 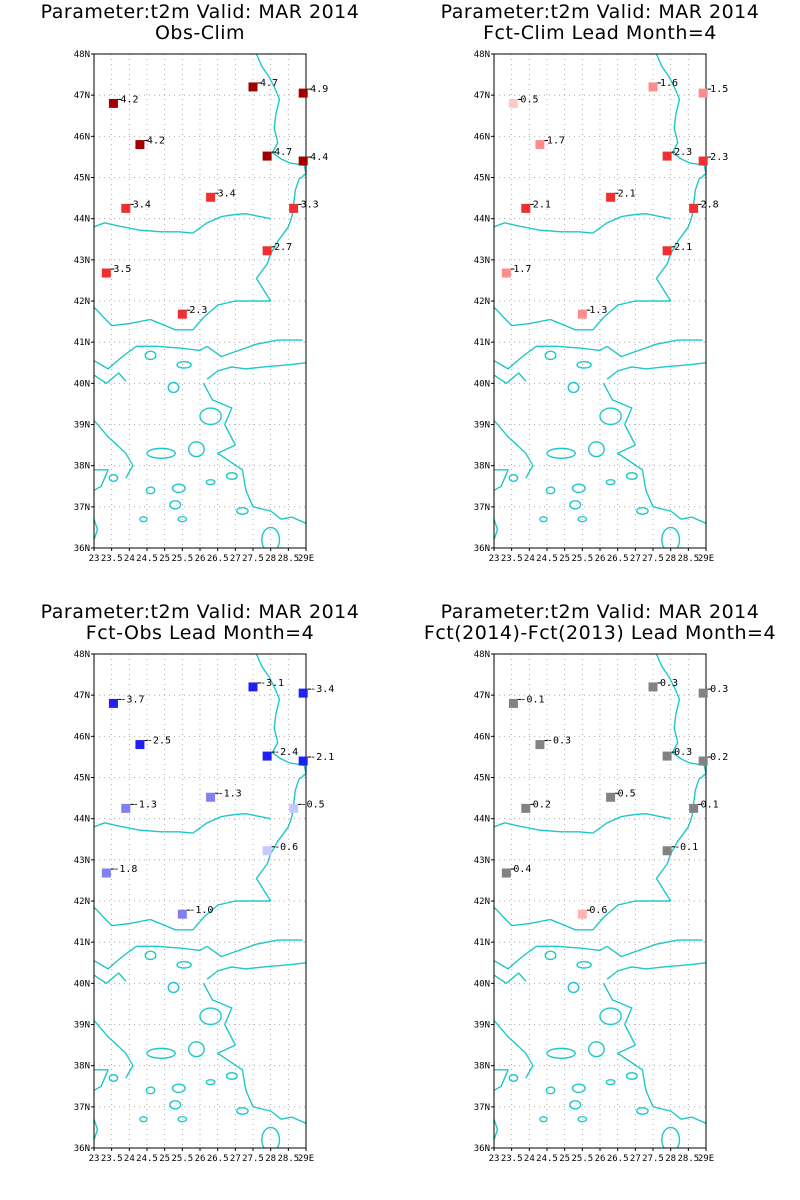 I want to click on station-value-label: 0.3, so click(x=719, y=689).